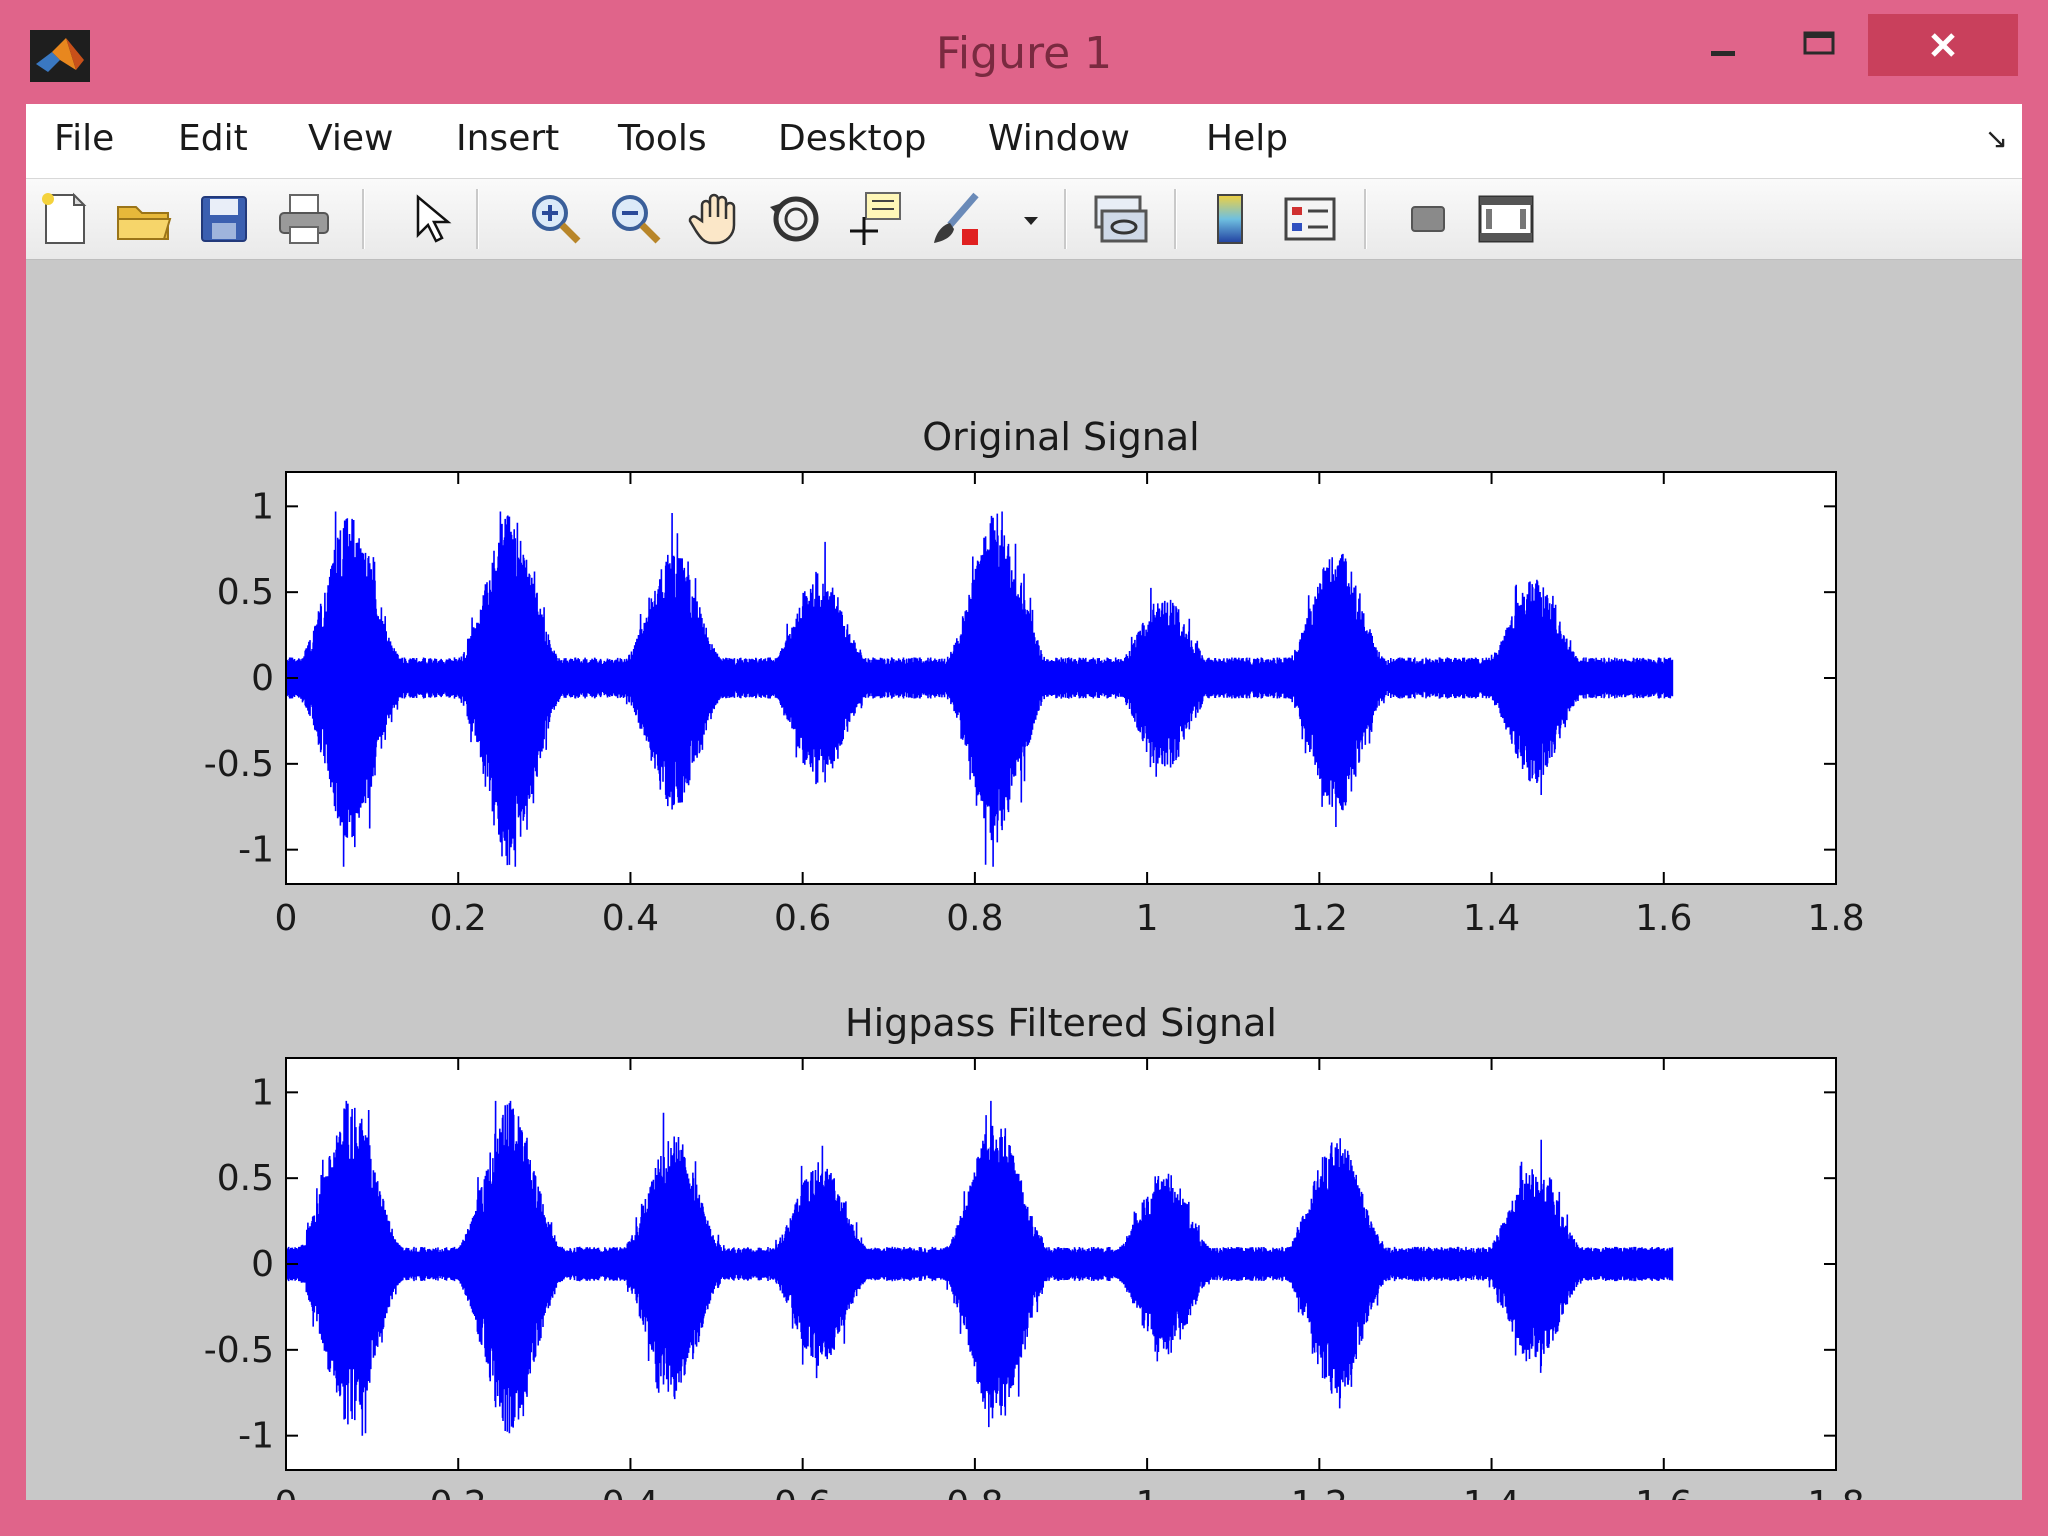  I want to click on menu-tools: Tools, so click(662, 138).